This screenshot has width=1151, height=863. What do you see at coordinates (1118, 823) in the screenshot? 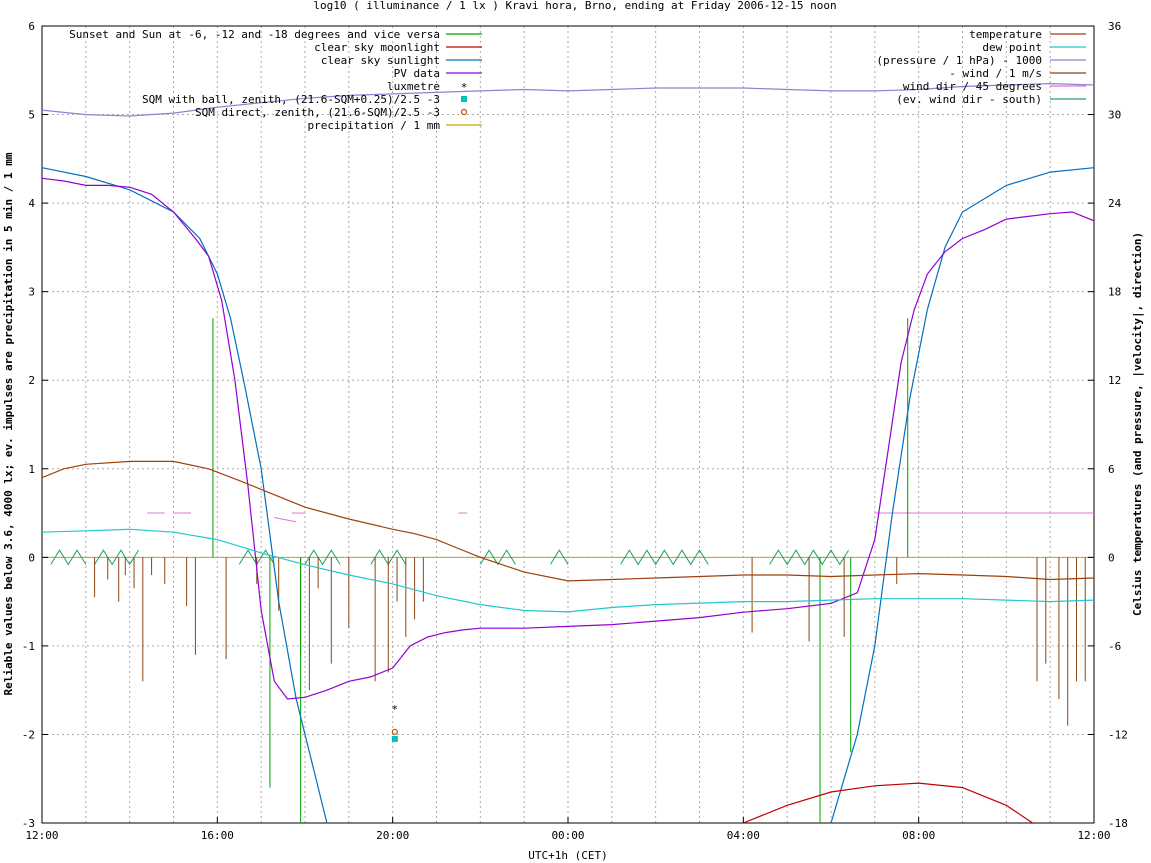
I see `y2-tick-label: -18` at bounding box center [1118, 823].